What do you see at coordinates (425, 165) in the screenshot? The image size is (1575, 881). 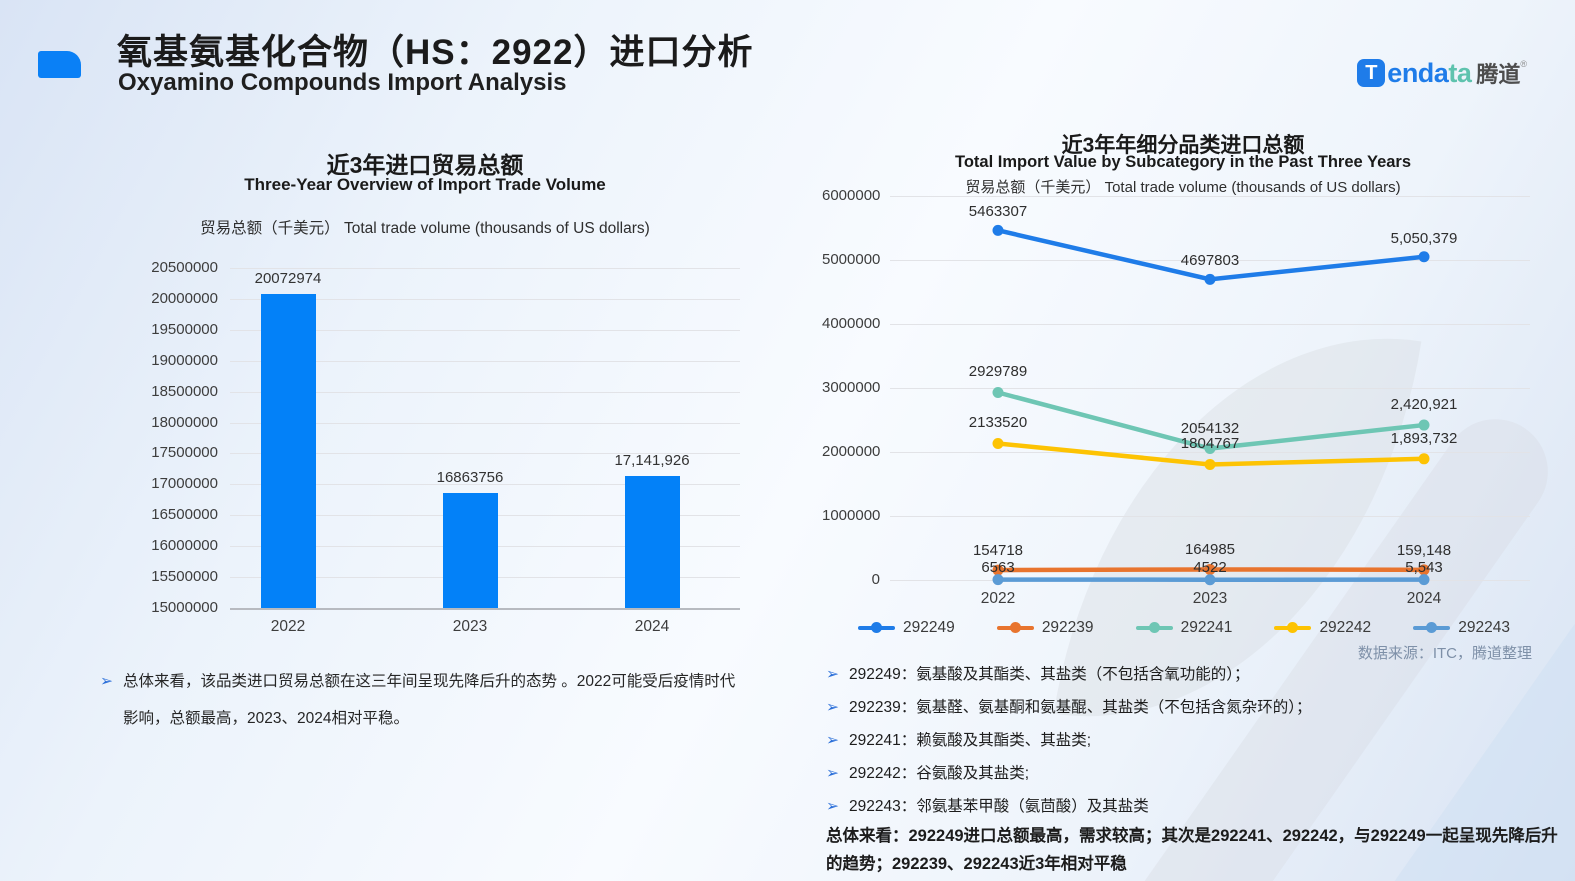 I see `bar-chart-title: 近3年进口贸易总额` at bounding box center [425, 165].